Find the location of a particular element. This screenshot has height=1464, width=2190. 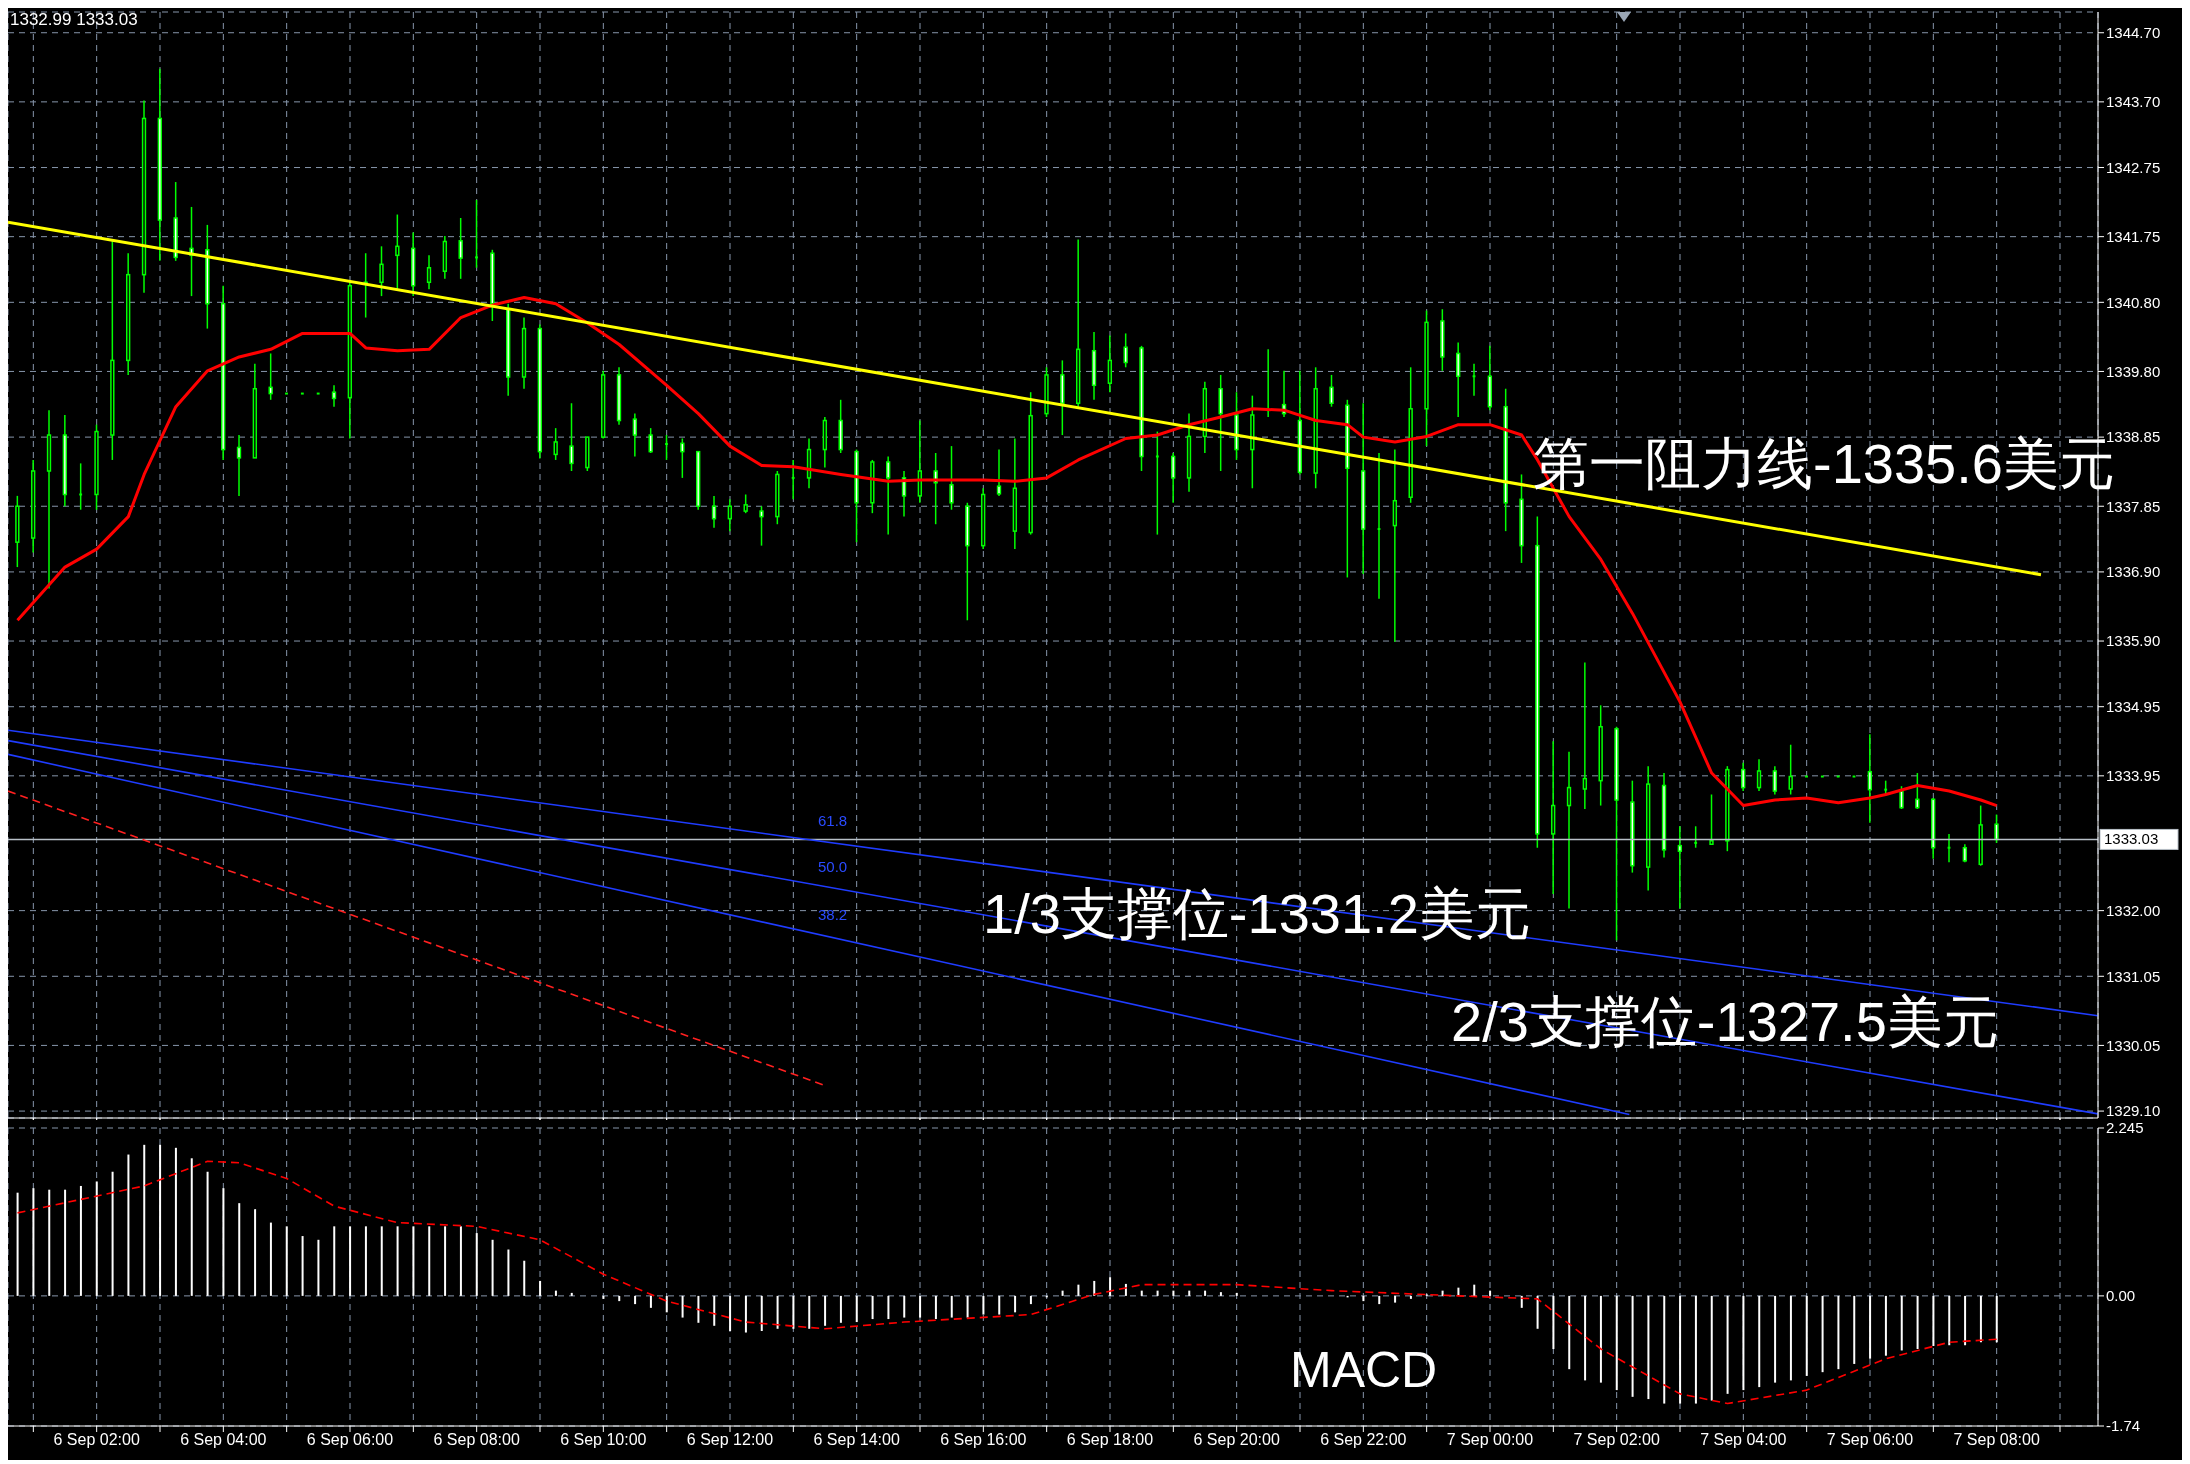

y-tick-label: 1333.95 is located at coordinates (2133, 776).